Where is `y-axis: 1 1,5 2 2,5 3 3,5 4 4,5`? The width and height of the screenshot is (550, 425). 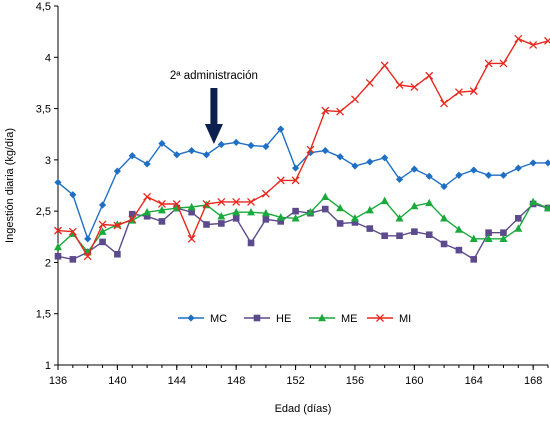 y-axis: 1 1,5 2 2,5 3 3,5 4 4,5 is located at coordinates (47, 186).